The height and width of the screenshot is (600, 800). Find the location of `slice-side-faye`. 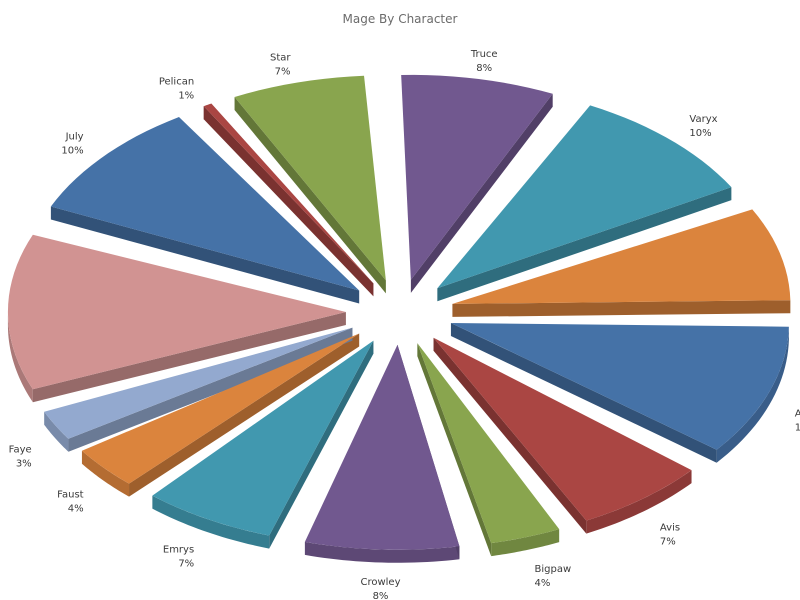

slice-side-faye is located at coordinates (56, 431).